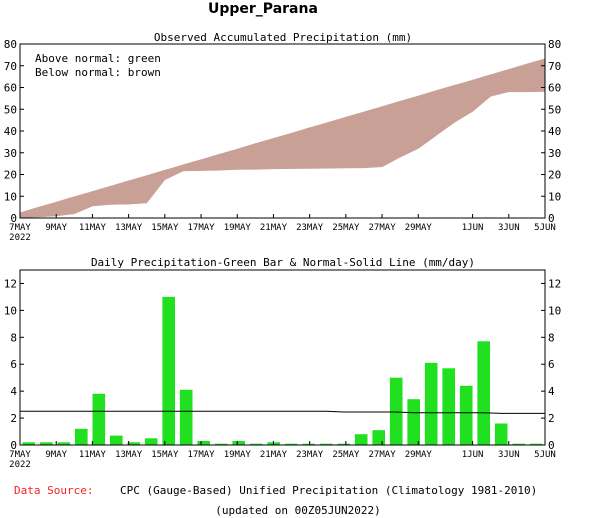 The image size is (590, 518). Describe the element at coordinates (20, 228) in the screenshot. I see `x-tick-label: 7MAY` at that location.